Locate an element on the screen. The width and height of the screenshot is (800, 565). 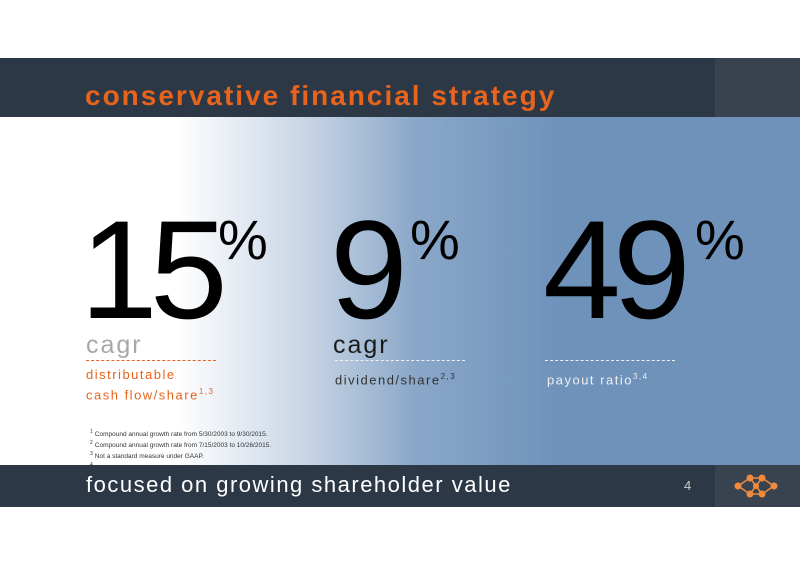
footnote-marker: 2 is located at coordinates (91, 443).